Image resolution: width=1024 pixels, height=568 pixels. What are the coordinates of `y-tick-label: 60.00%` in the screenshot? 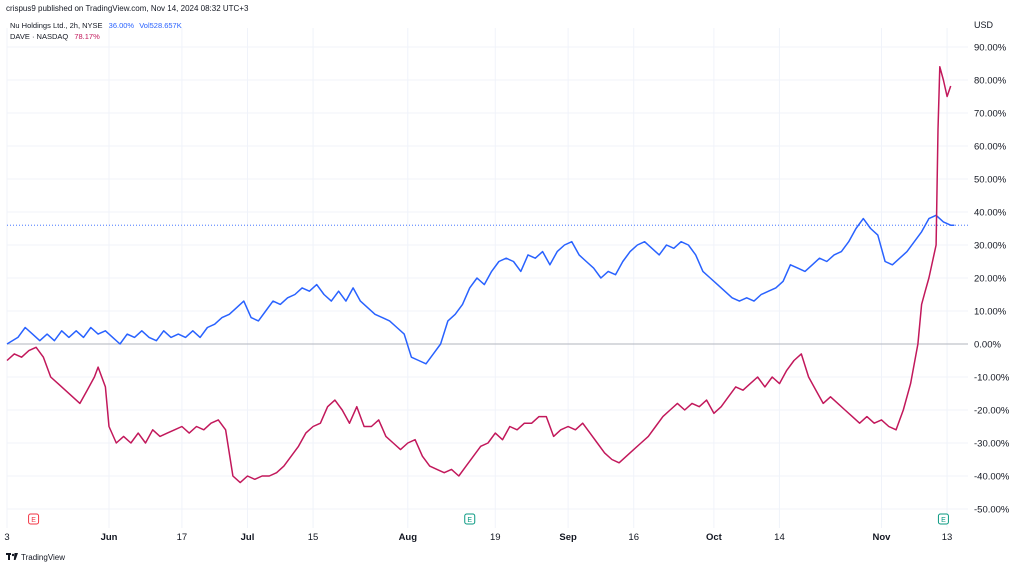 It's located at (990, 147).